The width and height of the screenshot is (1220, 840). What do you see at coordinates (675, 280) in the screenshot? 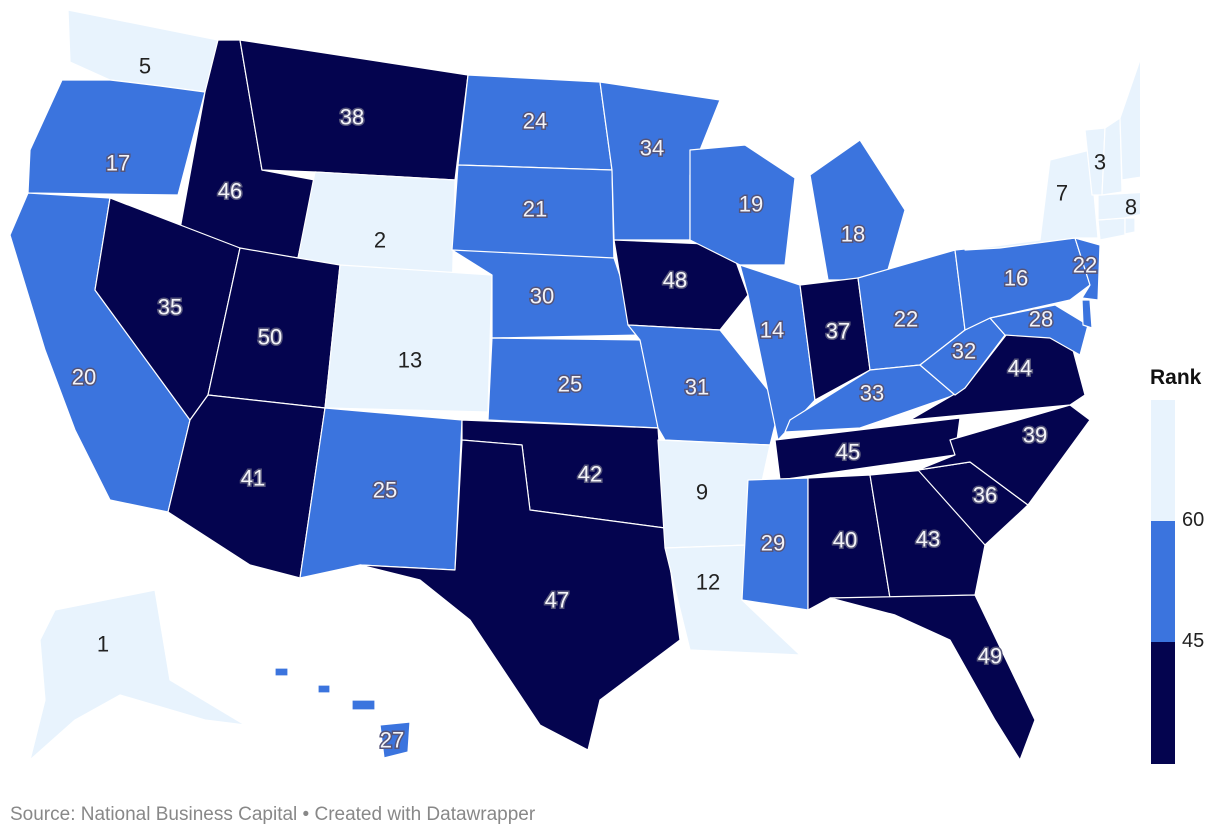
I see `rank-label-ia: 48` at bounding box center [675, 280].